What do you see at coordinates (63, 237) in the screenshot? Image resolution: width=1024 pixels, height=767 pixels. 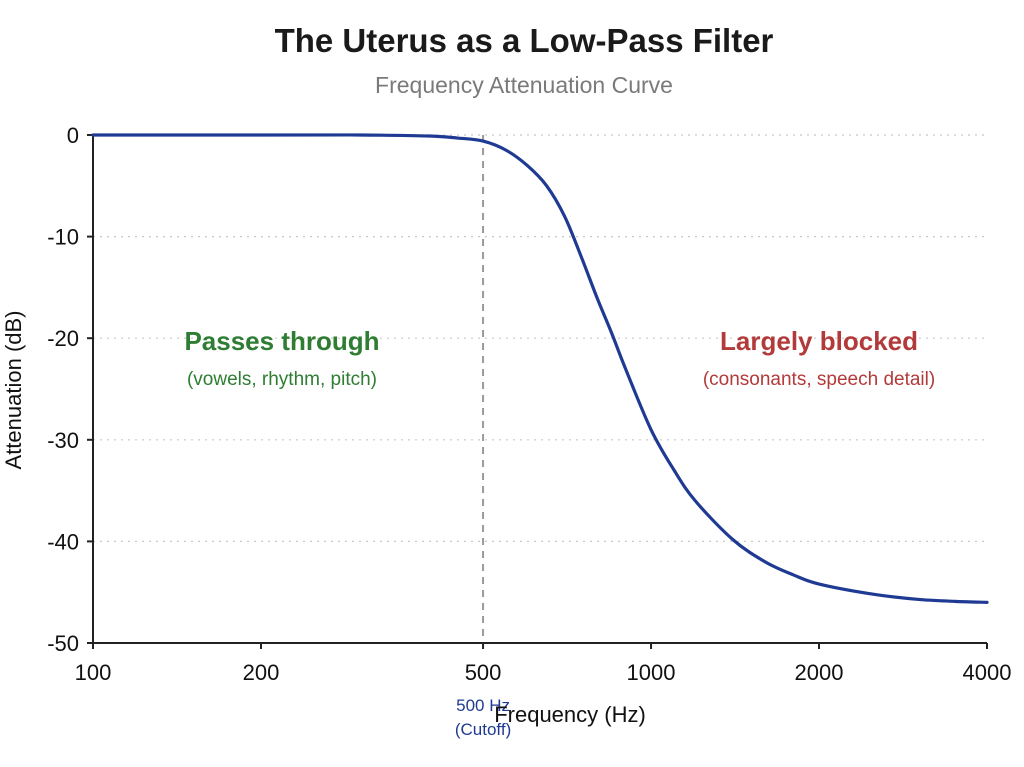 I see `y-tick-label: -10` at bounding box center [63, 237].